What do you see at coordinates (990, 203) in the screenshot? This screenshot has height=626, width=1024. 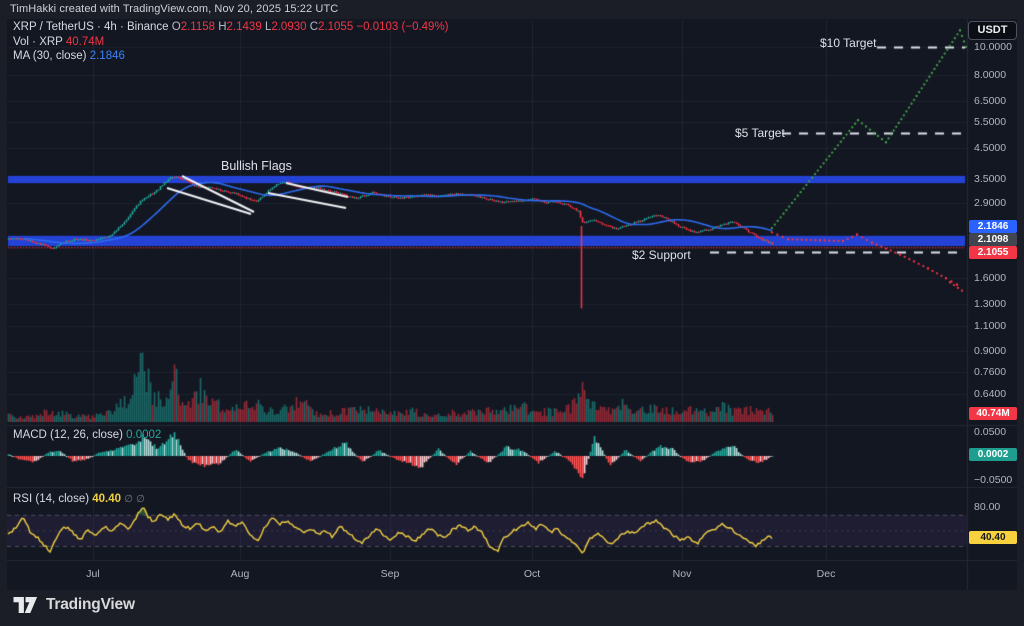 I see `price-tick-label: 2.9000` at bounding box center [990, 203].